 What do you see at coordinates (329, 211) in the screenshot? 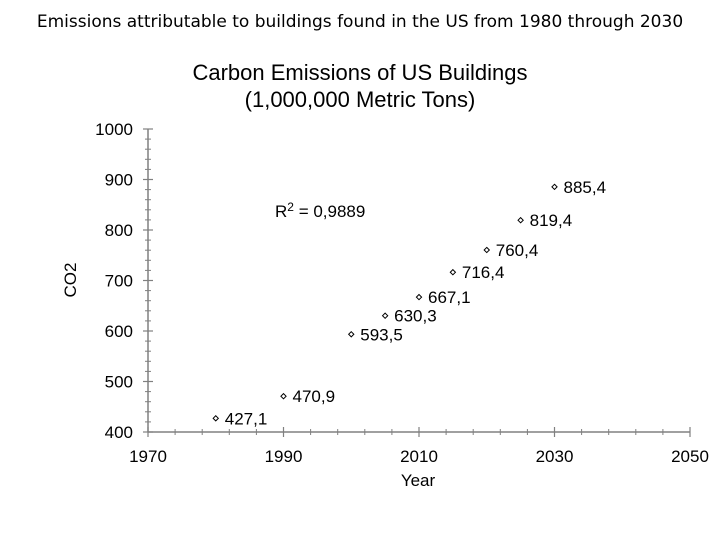
I see `r-squared-value: = 0,9889` at bounding box center [329, 211].